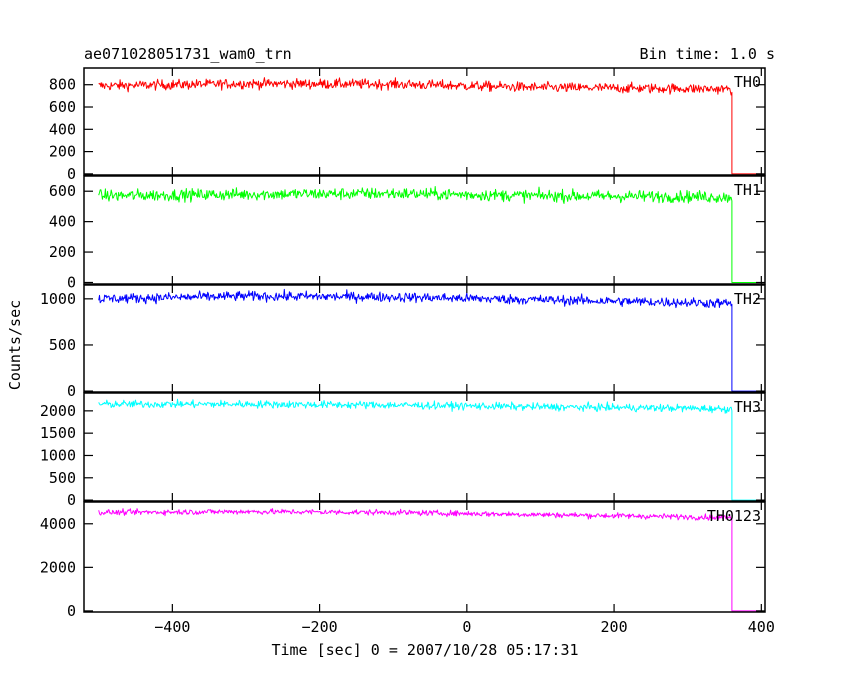  What do you see at coordinates (424, 650) in the screenshot?
I see `x-axis-label: Time [sec] 0 = 2007/10/28 05:17:31` at bounding box center [424, 650].